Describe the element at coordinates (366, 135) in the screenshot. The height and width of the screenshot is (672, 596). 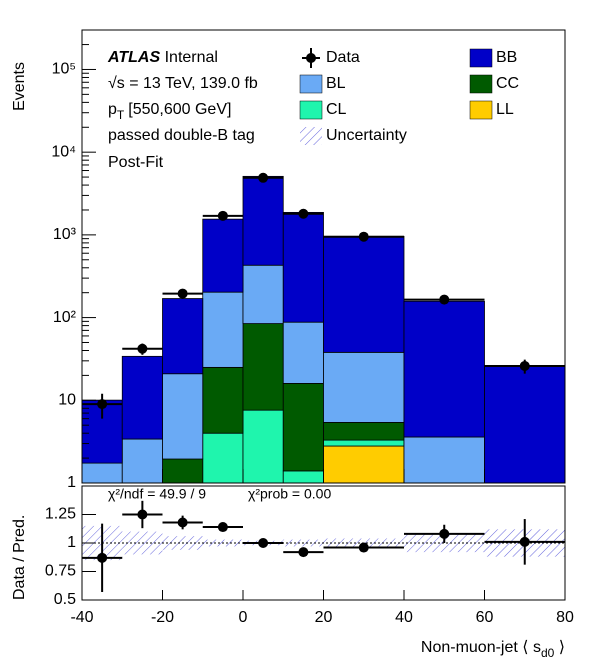
I see `legend-label: Uncertainty` at that location.